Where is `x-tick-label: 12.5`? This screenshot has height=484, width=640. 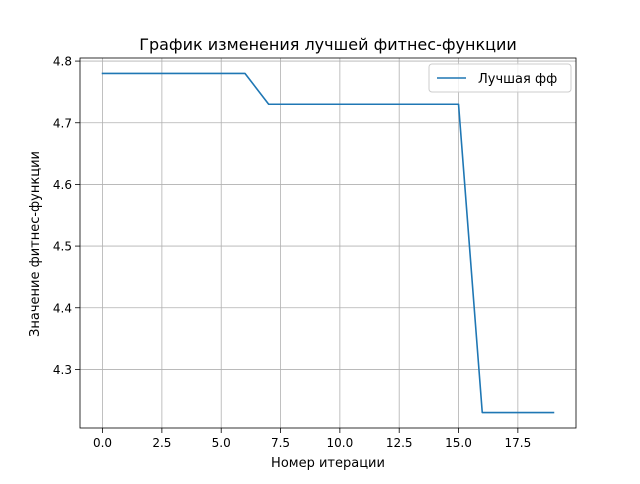
x-tick-label: 12.5 is located at coordinates (399, 443).